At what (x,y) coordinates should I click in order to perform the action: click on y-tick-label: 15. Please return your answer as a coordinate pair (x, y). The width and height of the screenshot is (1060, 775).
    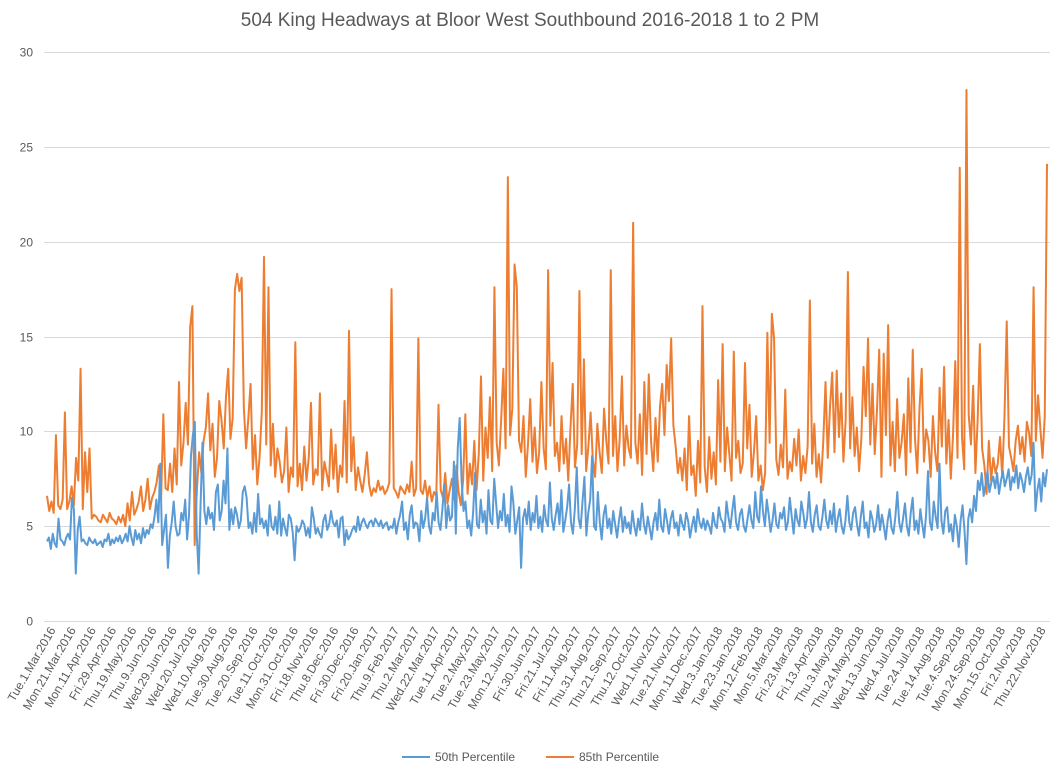
    Looking at the image, I should click on (27, 338).